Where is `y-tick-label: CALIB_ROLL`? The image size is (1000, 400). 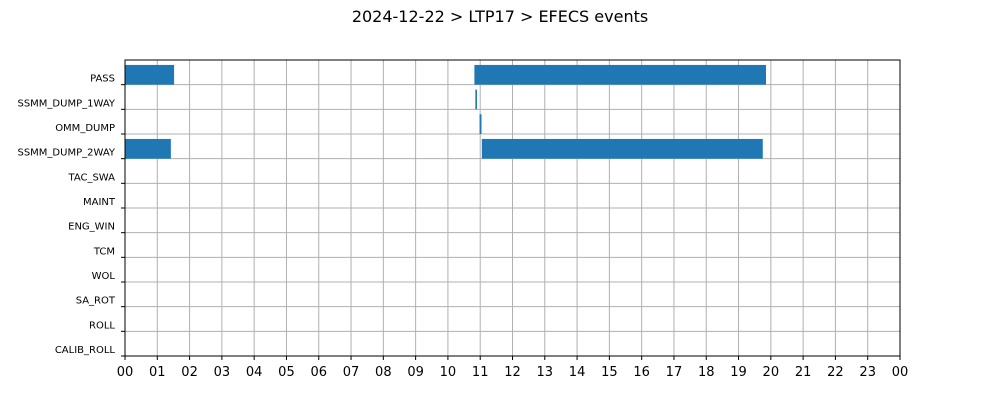
y-tick-label: CALIB_ROLL is located at coordinates (85, 350).